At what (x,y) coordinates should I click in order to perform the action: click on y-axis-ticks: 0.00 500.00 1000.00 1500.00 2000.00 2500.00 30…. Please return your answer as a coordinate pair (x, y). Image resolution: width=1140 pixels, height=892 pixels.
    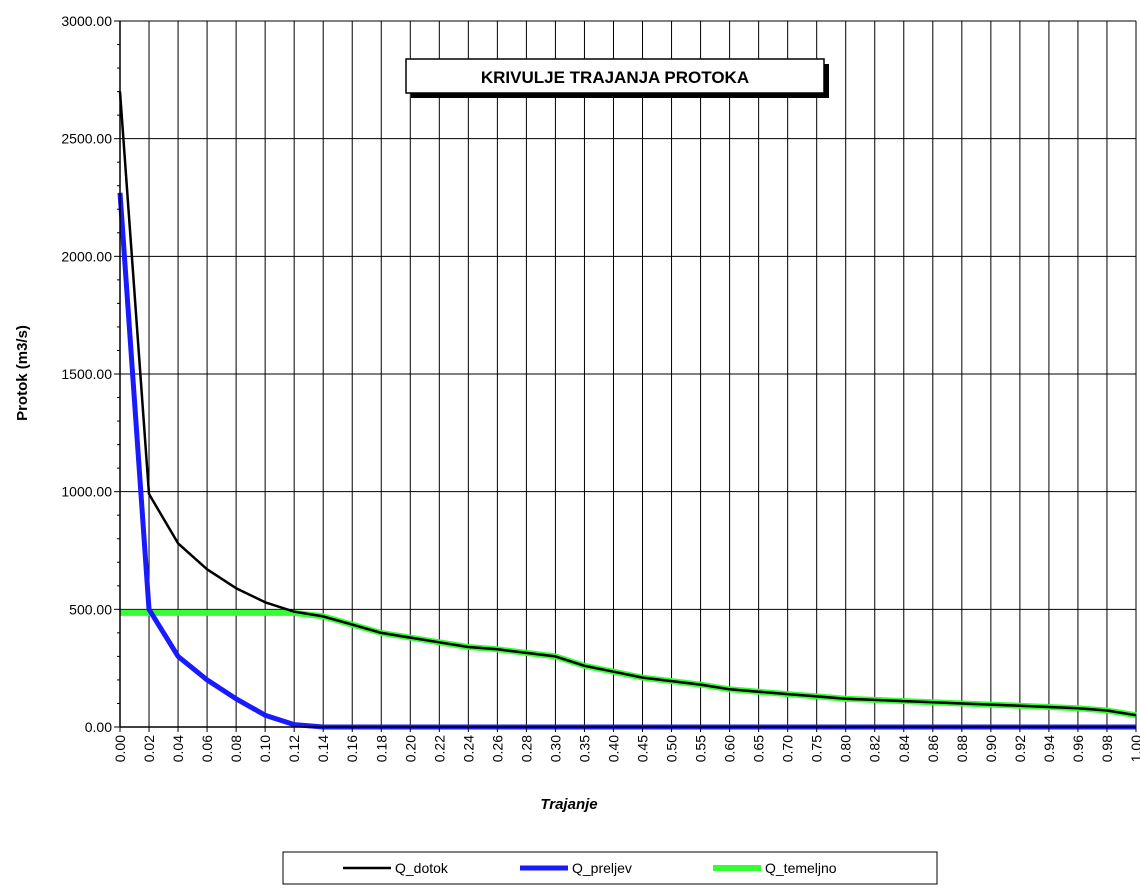
    Looking at the image, I should click on (86, 374).